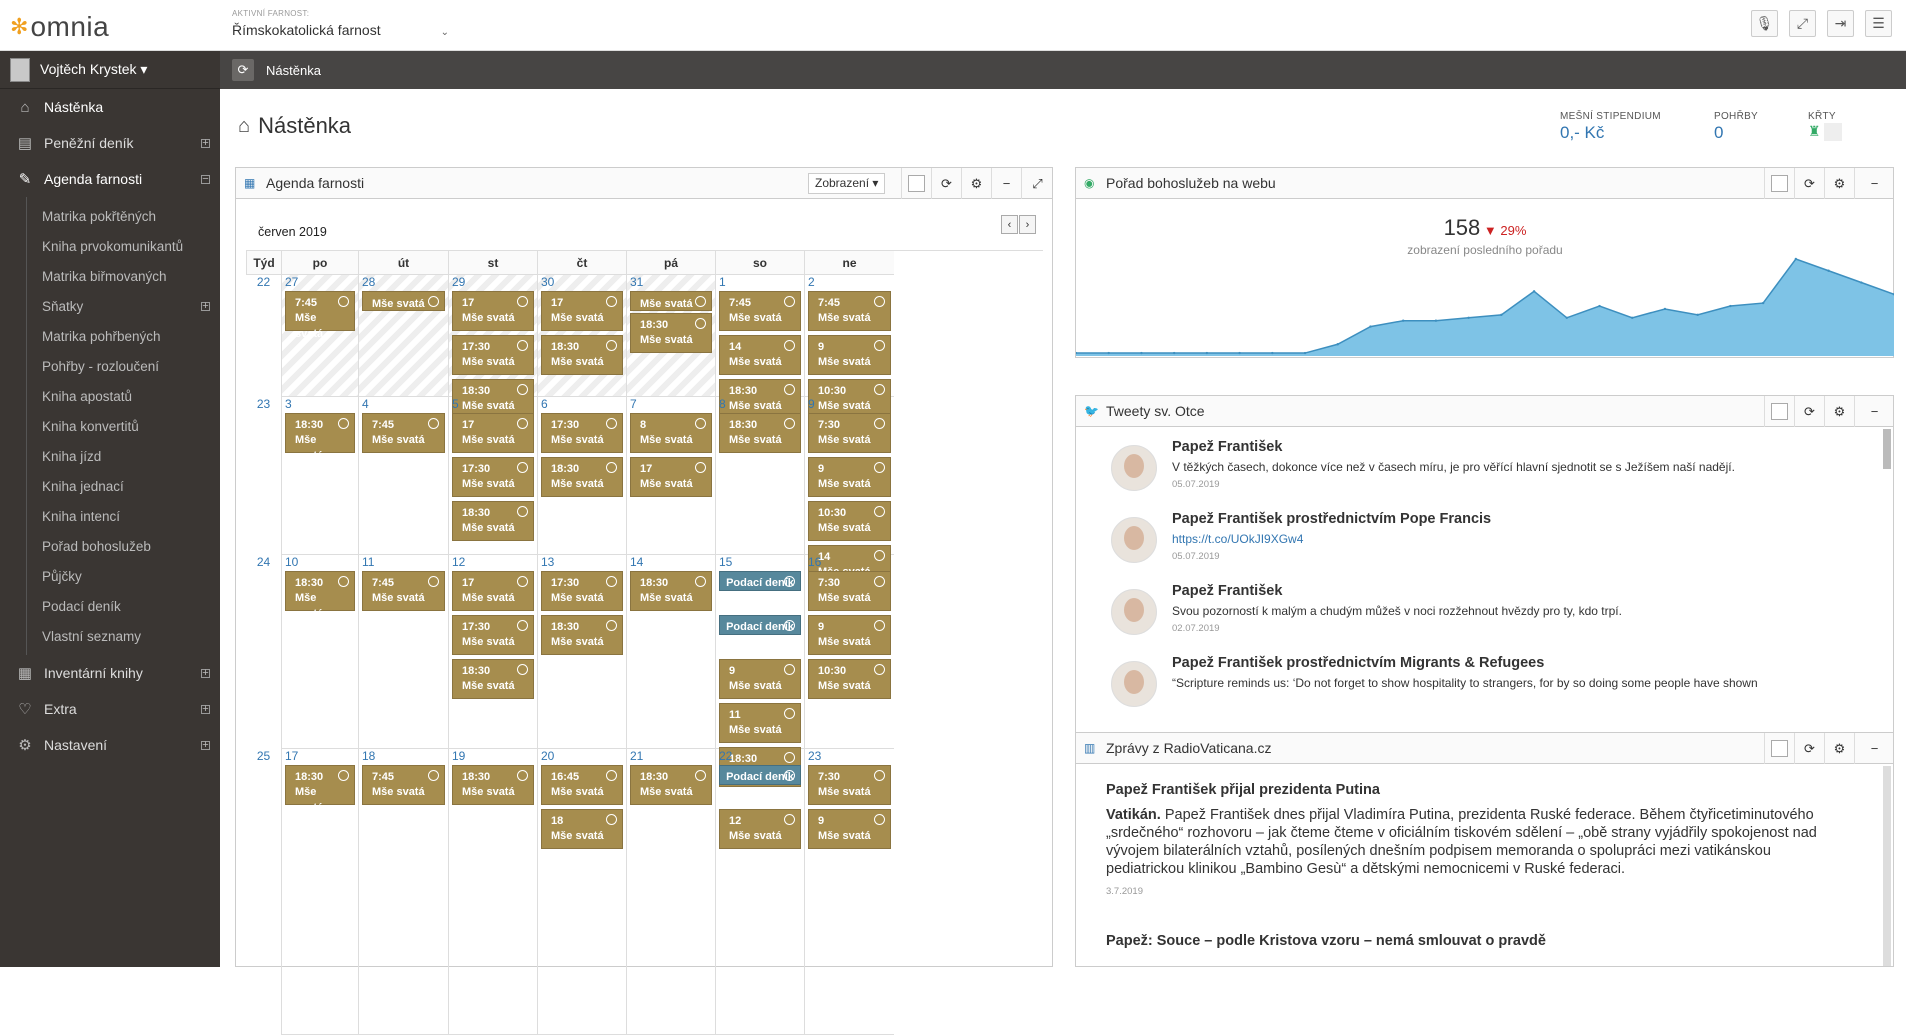 This screenshot has width=1906, height=1035. What do you see at coordinates (759, 476) in the screenshot?
I see `day-cell: 8 18:30 Mše svatá` at bounding box center [759, 476].